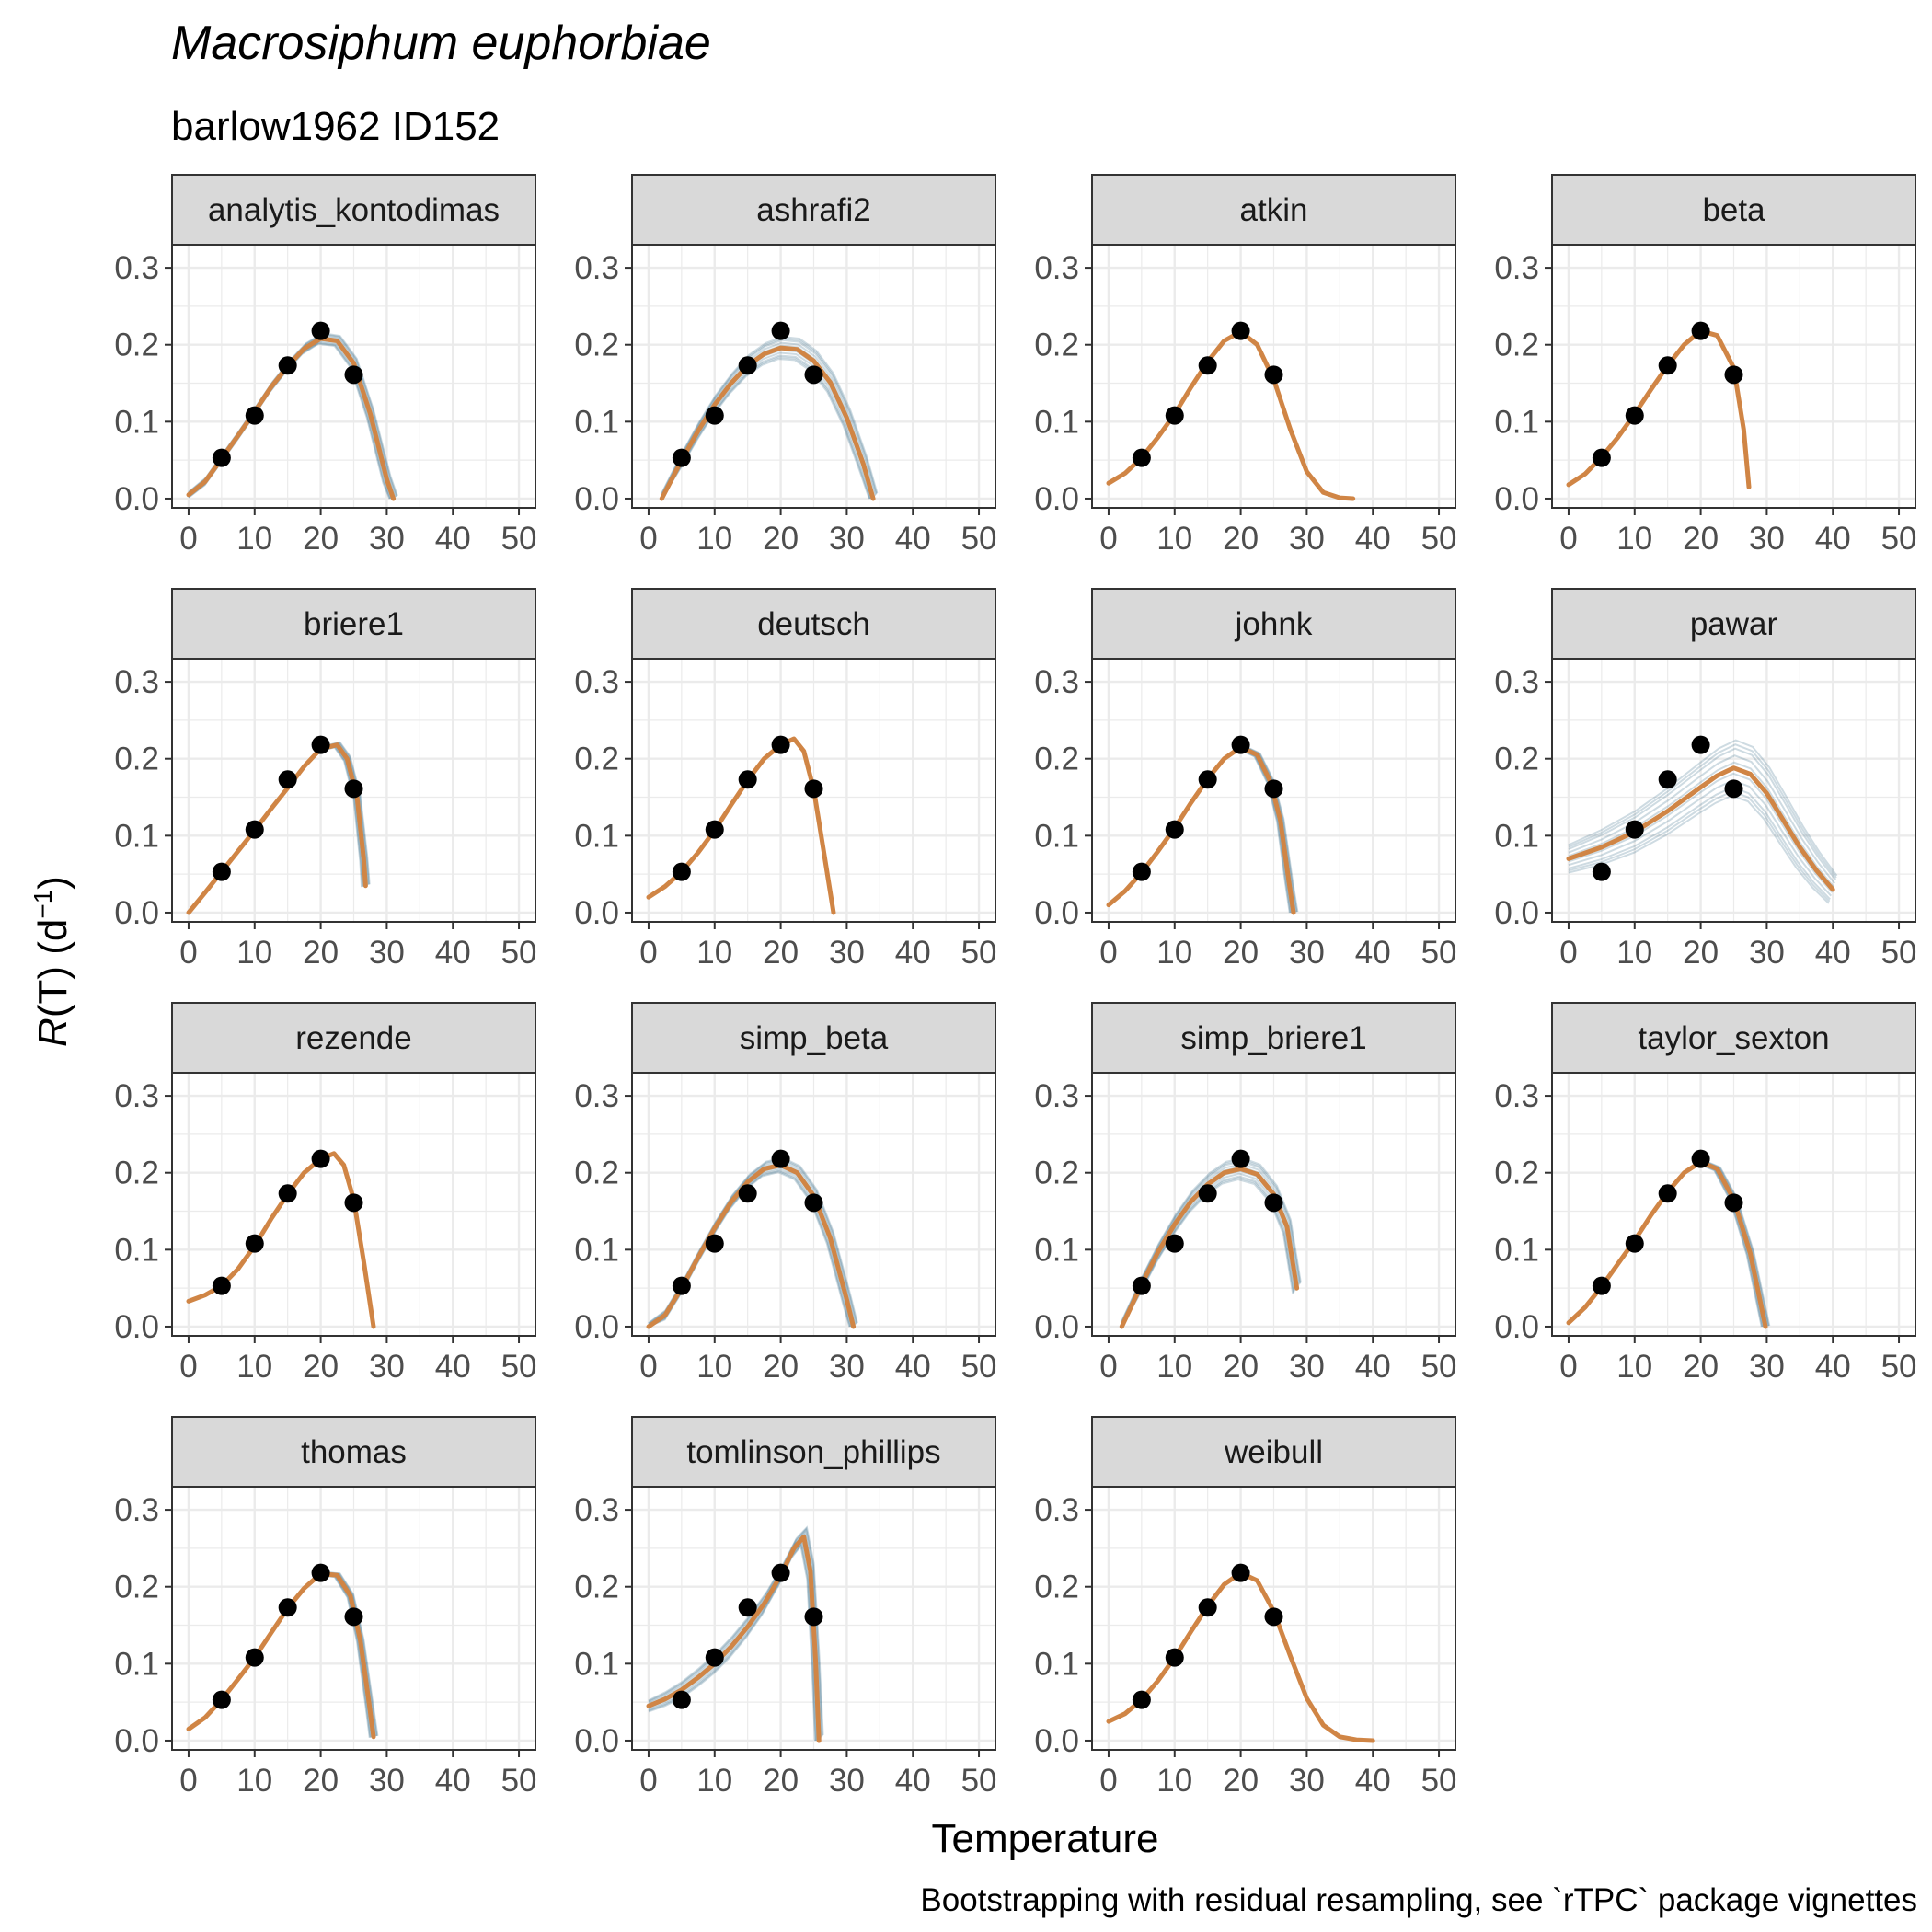 The image size is (1932, 1932). What do you see at coordinates (1231, 415) in the screenshot?
I see `fitted-curve` at bounding box center [1231, 415].